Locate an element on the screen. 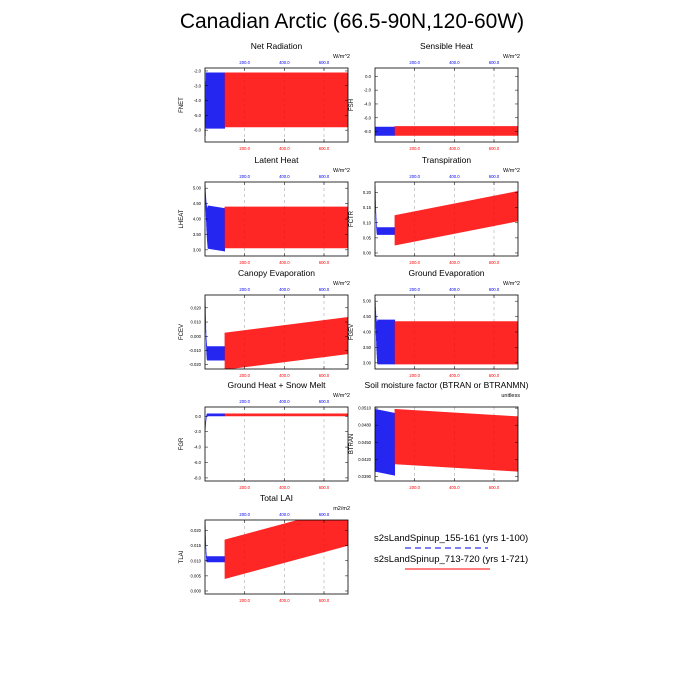  panel-title: Sensible Heat is located at coordinates (447, 46).